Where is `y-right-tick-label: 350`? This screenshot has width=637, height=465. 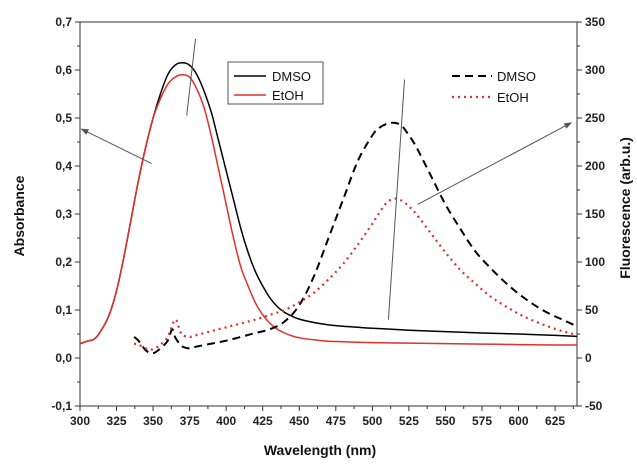 y-right-tick-label: 350 is located at coordinates (595, 22).